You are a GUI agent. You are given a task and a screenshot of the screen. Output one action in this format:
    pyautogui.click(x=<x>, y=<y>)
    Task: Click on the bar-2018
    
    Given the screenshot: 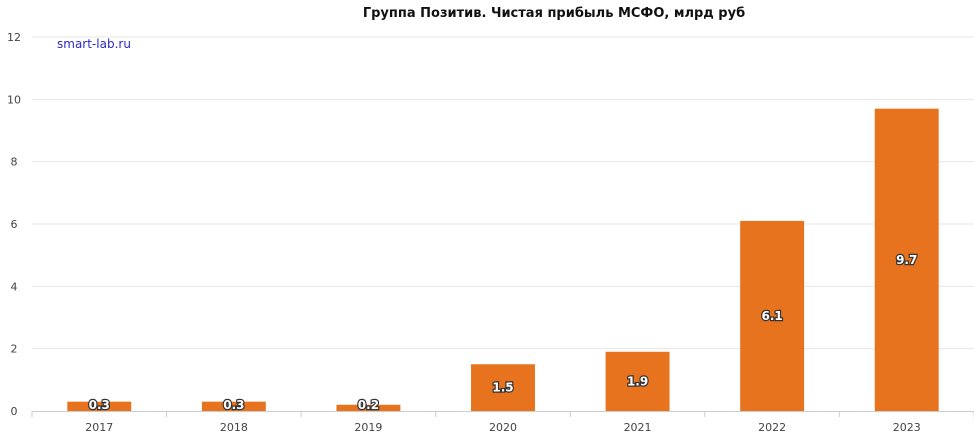 What is the action you would take?
    pyautogui.click(x=233, y=406)
    